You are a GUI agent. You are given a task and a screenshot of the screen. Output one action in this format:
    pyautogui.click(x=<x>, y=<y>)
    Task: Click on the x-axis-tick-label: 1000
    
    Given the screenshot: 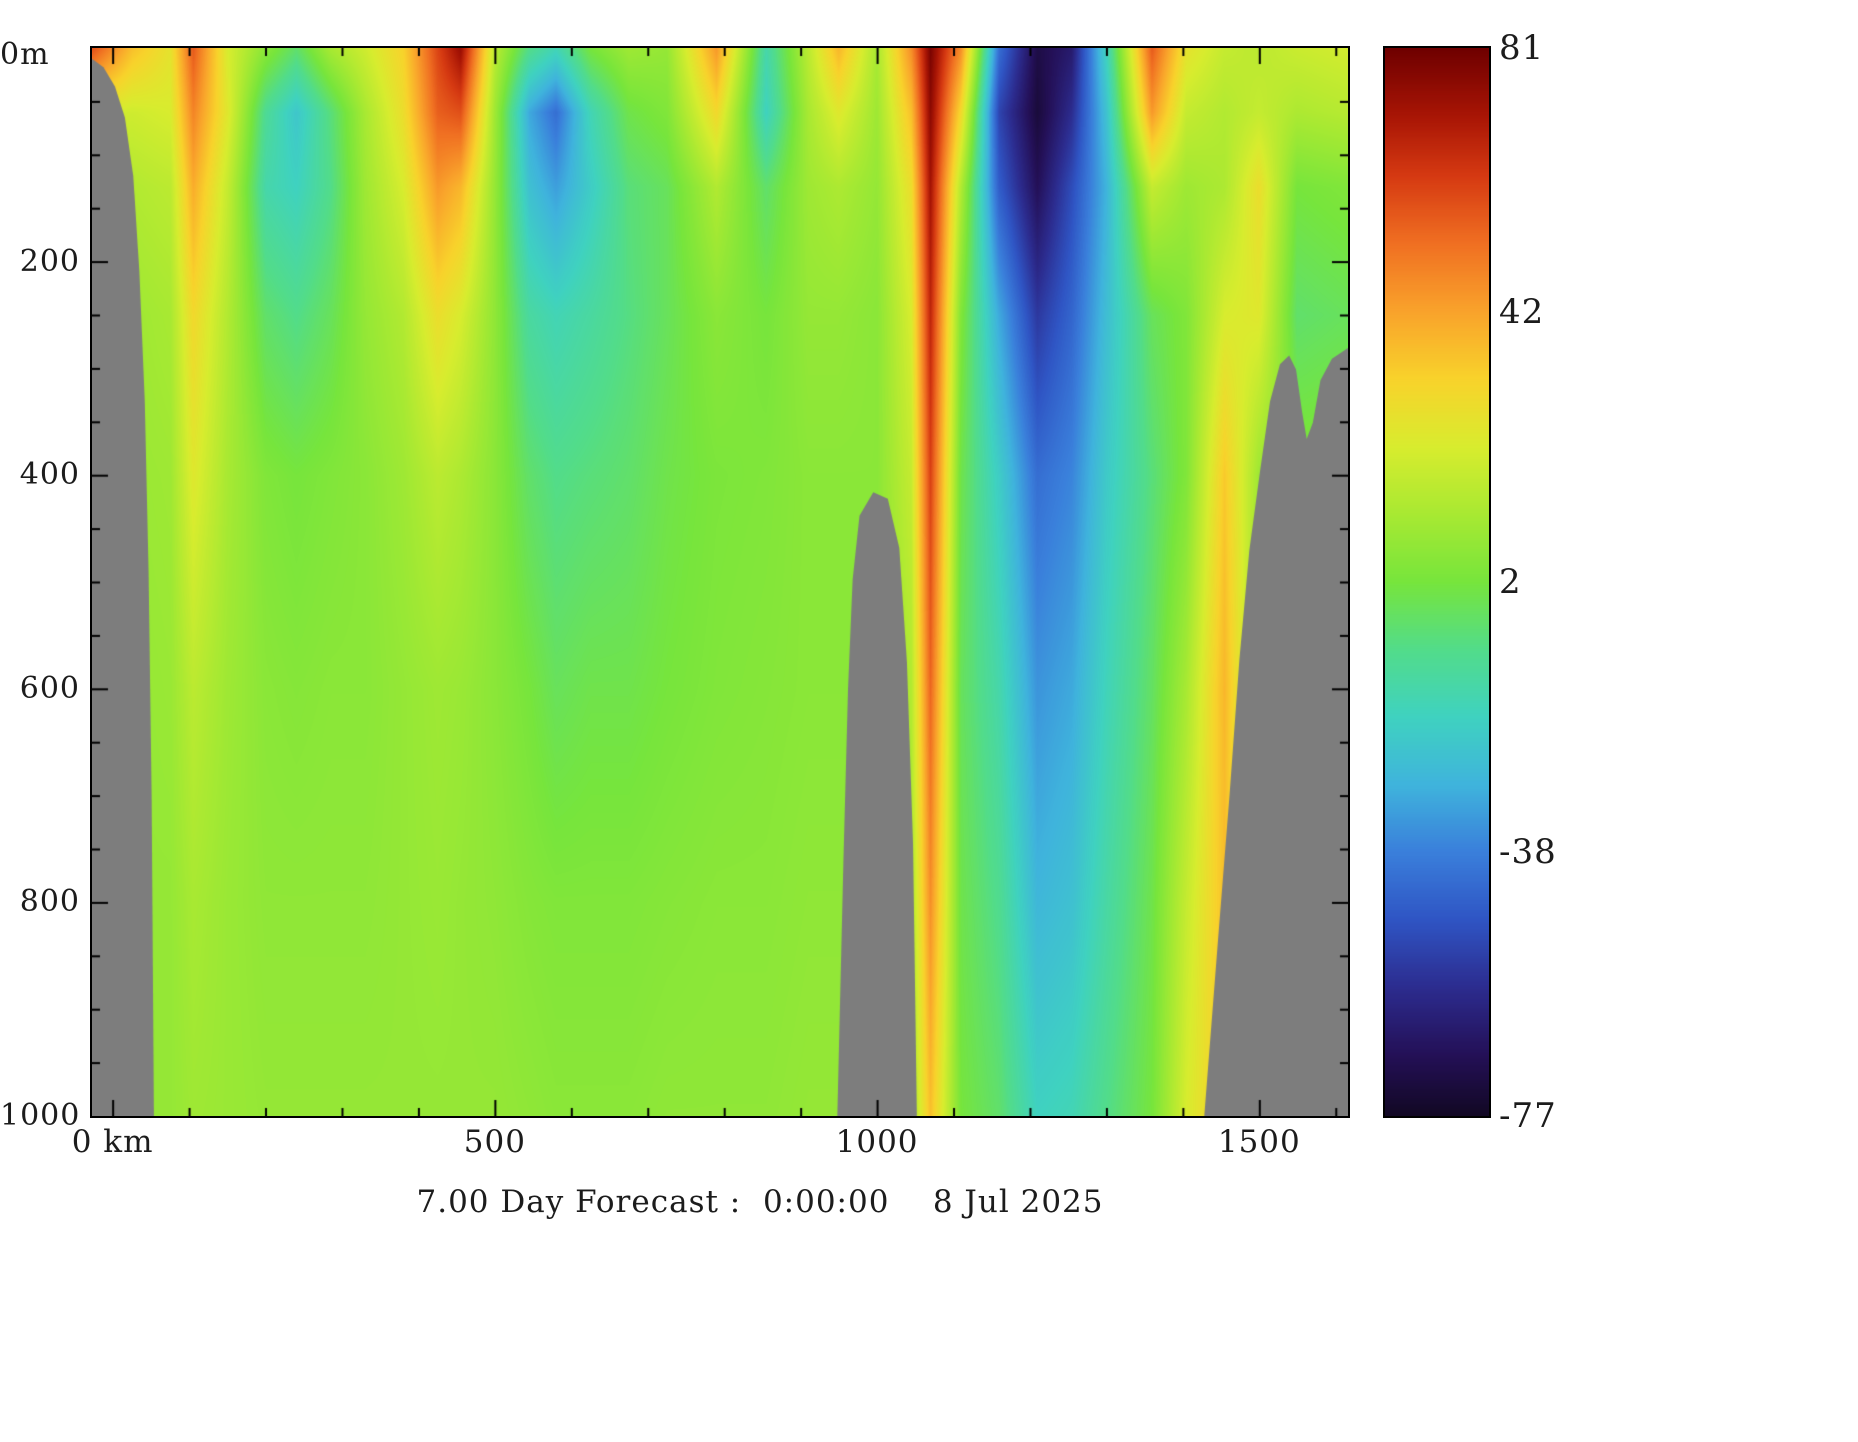 What is the action you would take?
    pyautogui.click(x=877, y=1142)
    